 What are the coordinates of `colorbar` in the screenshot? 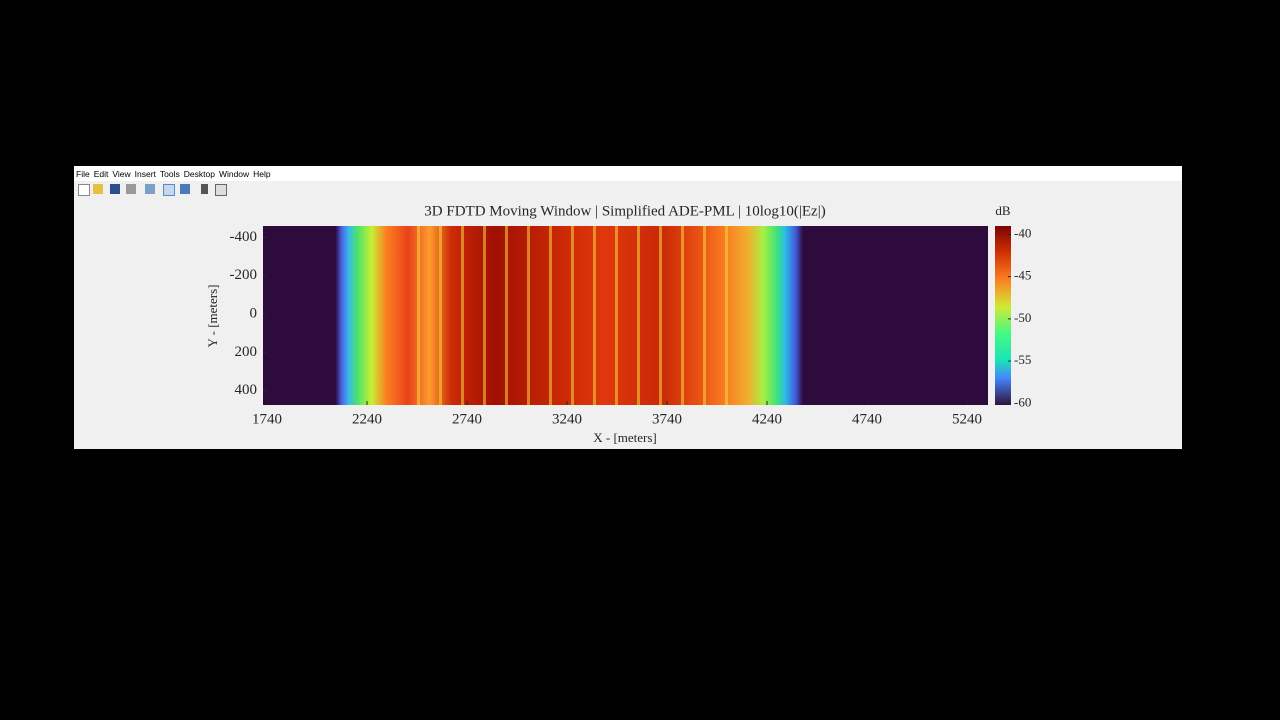 It's located at (1003, 315).